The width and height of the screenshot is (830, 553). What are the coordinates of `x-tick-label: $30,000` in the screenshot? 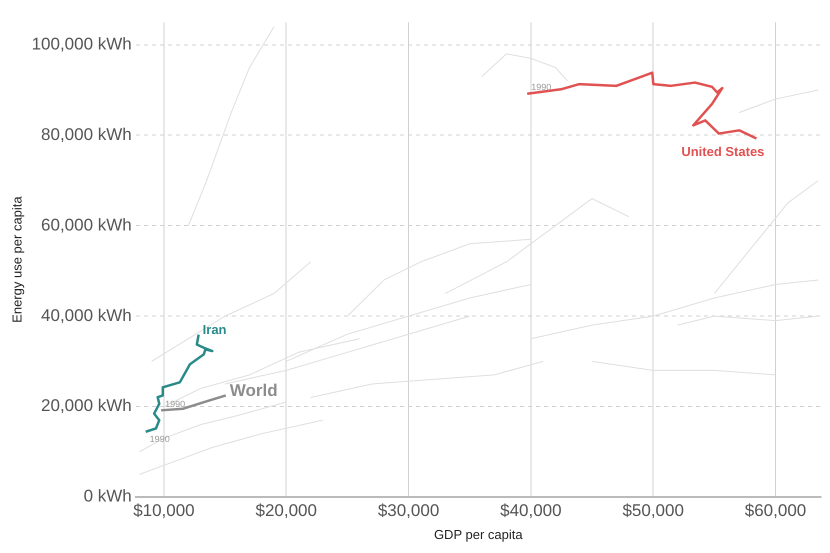 It's located at (409, 510).